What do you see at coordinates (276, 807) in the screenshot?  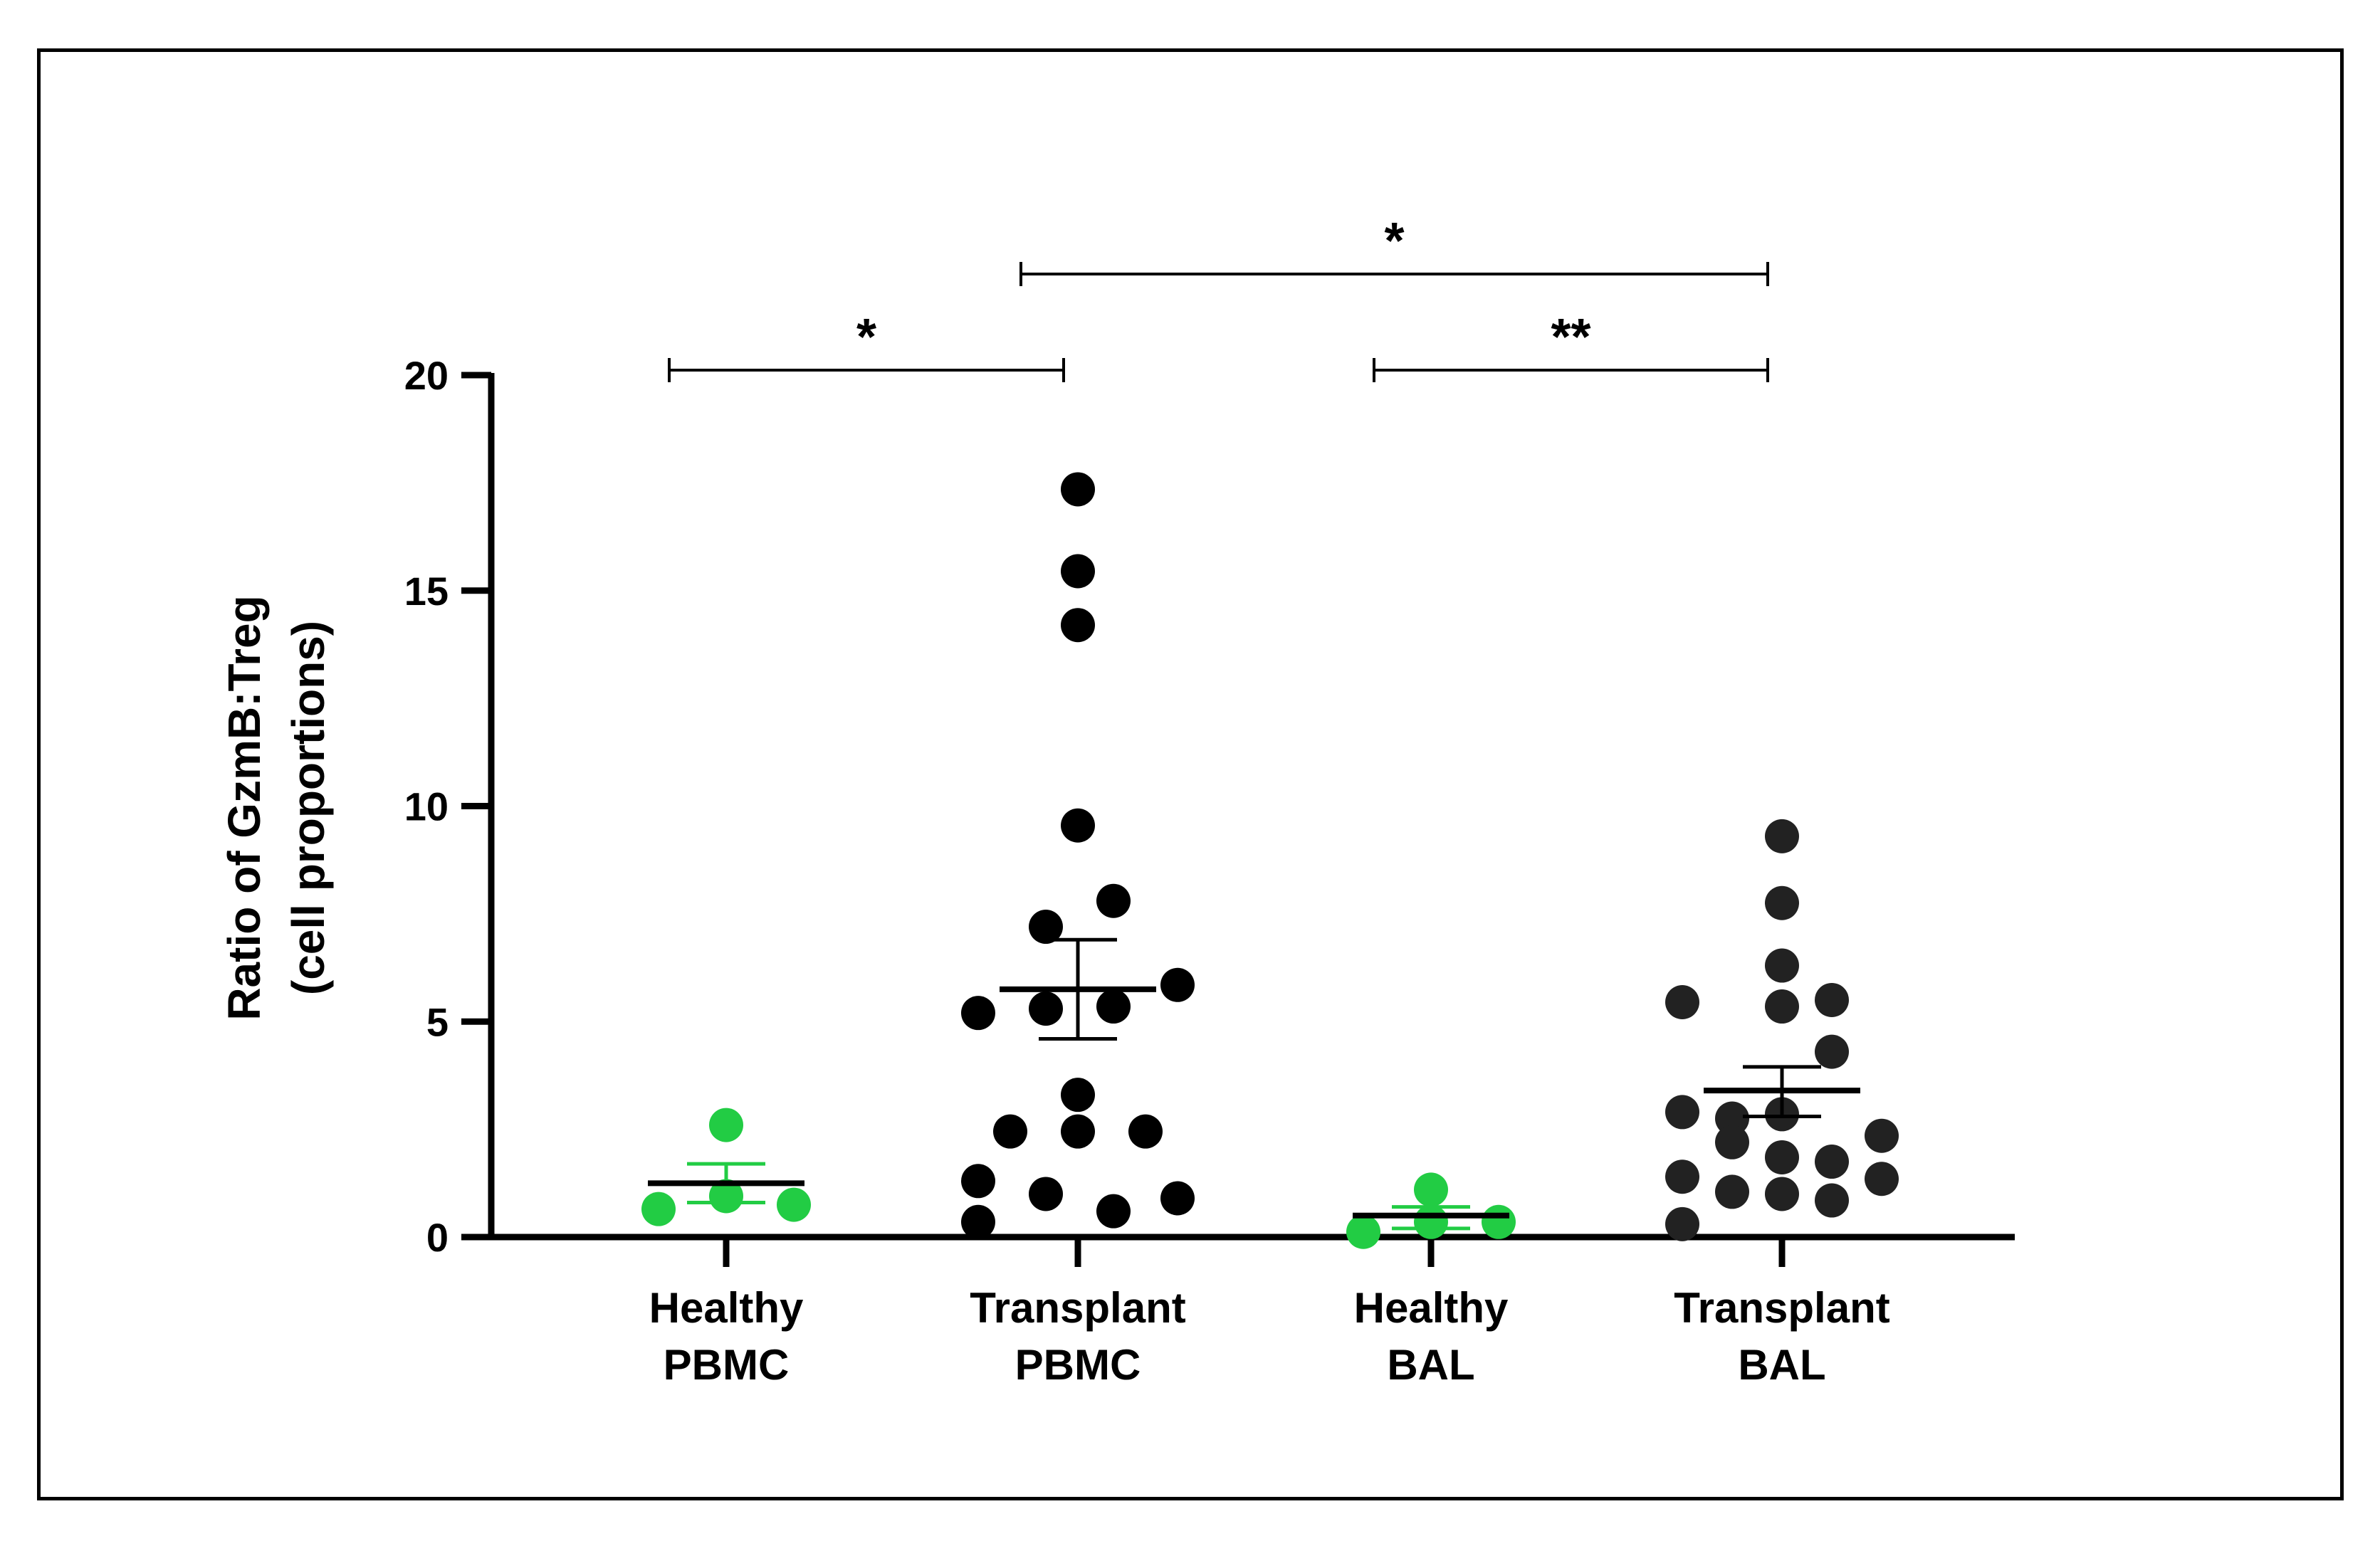 I see `y-axis-label: Ratio of GzmB:Treg (cell proportions)` at bounding box center [276, 807].